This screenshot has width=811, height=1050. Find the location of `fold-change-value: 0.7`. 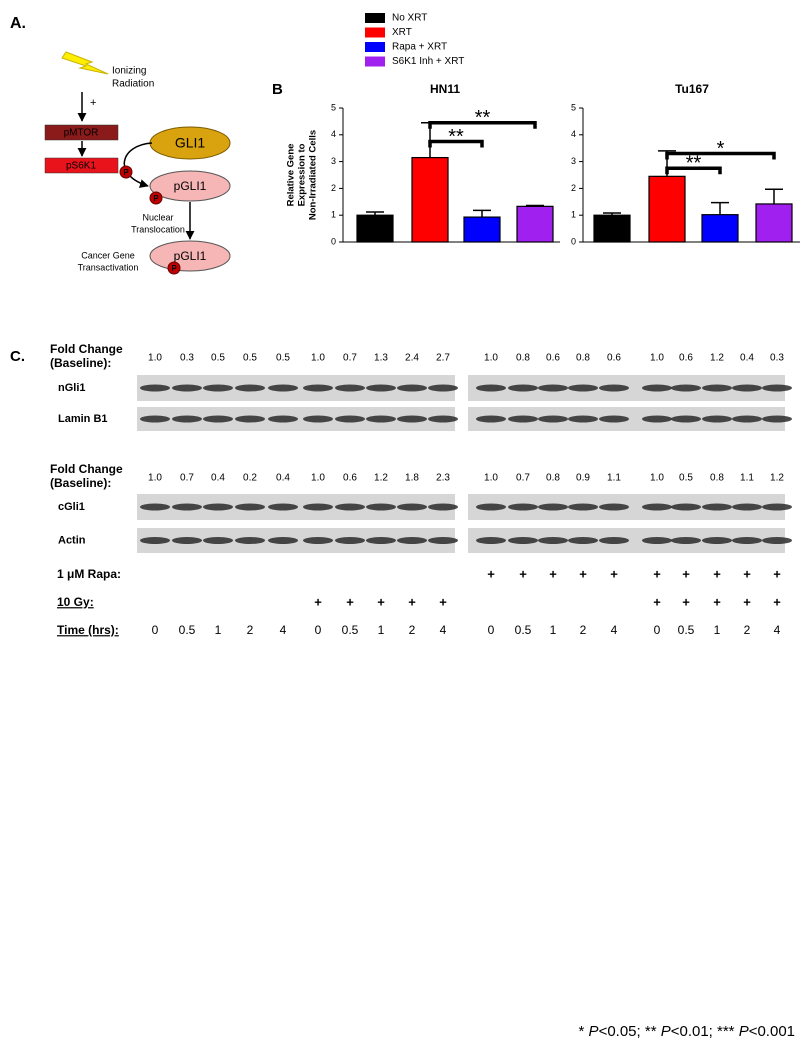

fold-change-value: 0.7 is located at coordinates (187, 478).